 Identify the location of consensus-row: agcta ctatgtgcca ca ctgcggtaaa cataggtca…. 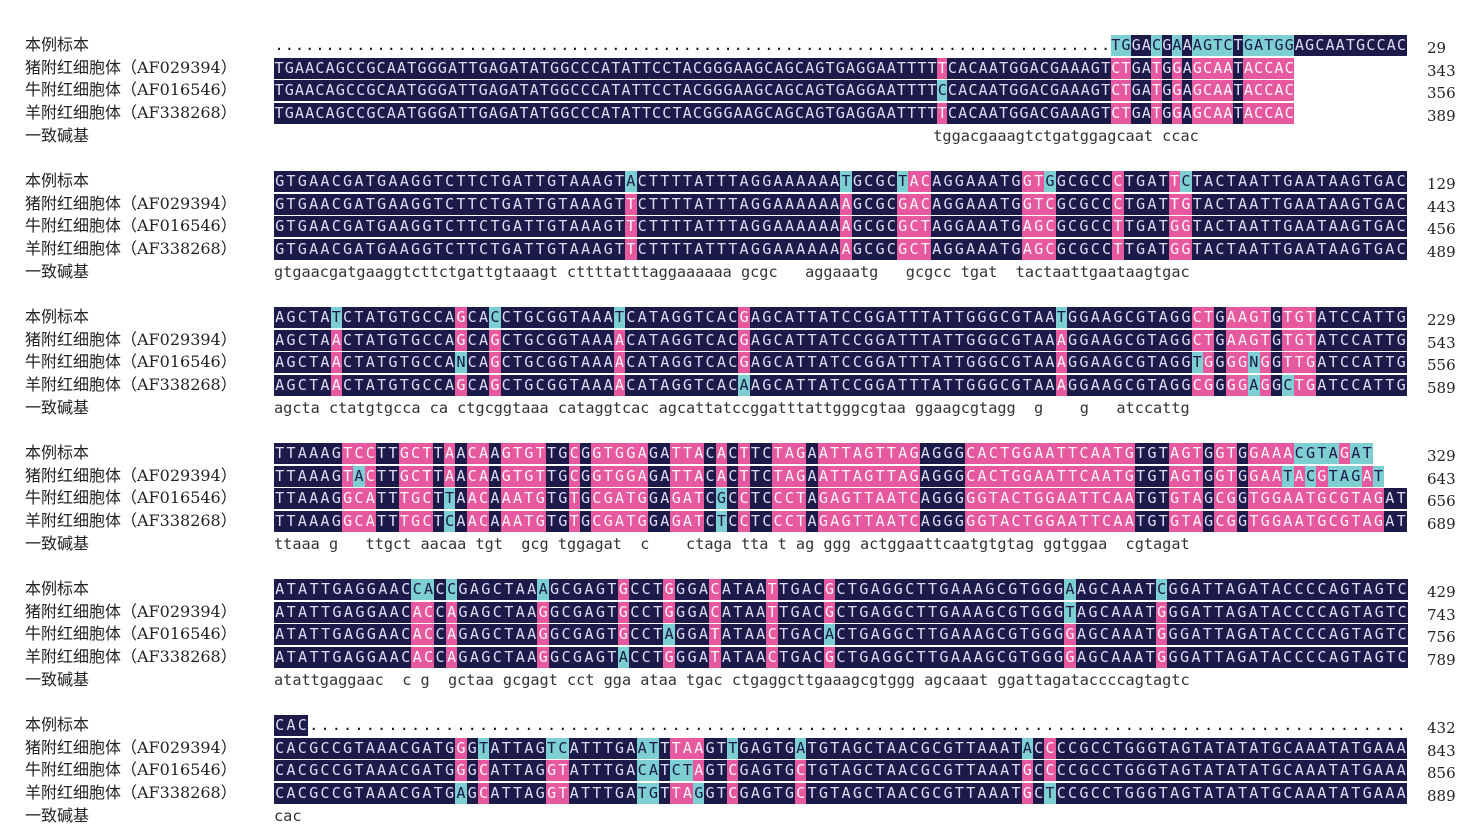
(732, 407).